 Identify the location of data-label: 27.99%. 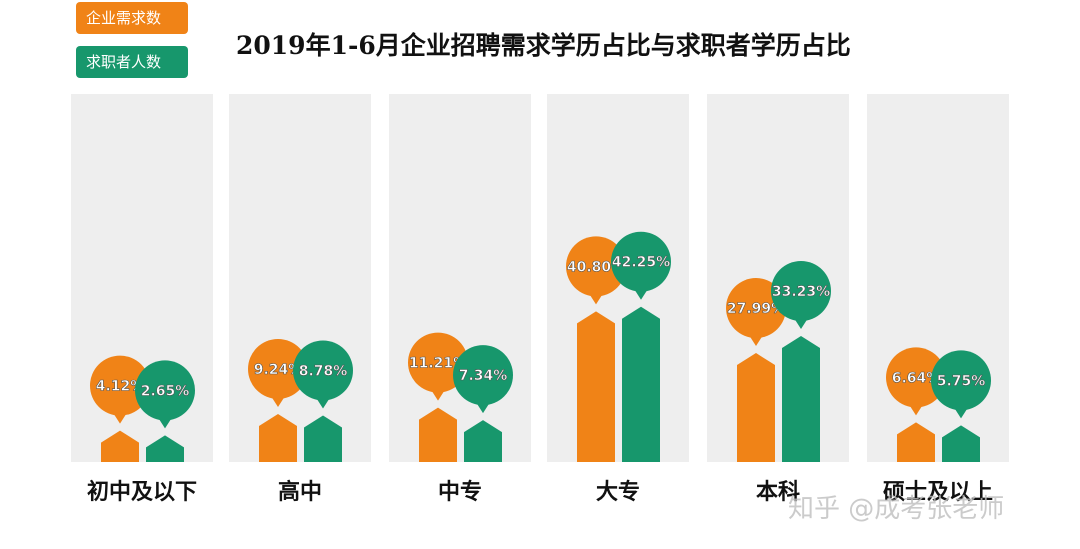
(756, 309).